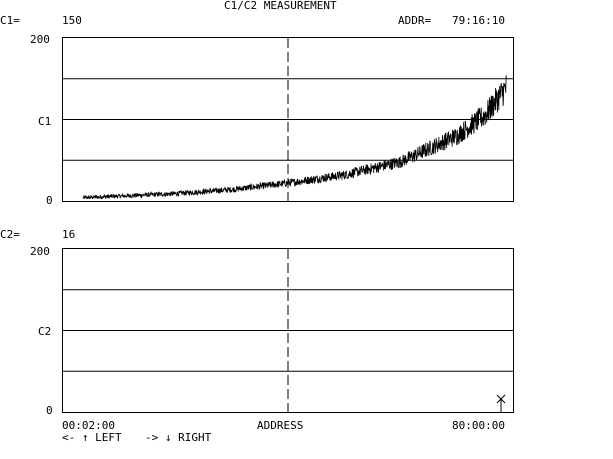  Describe the element at coordinates (478, 20) in the screenshot. I see `addr-value: 79:16:10` at that location.